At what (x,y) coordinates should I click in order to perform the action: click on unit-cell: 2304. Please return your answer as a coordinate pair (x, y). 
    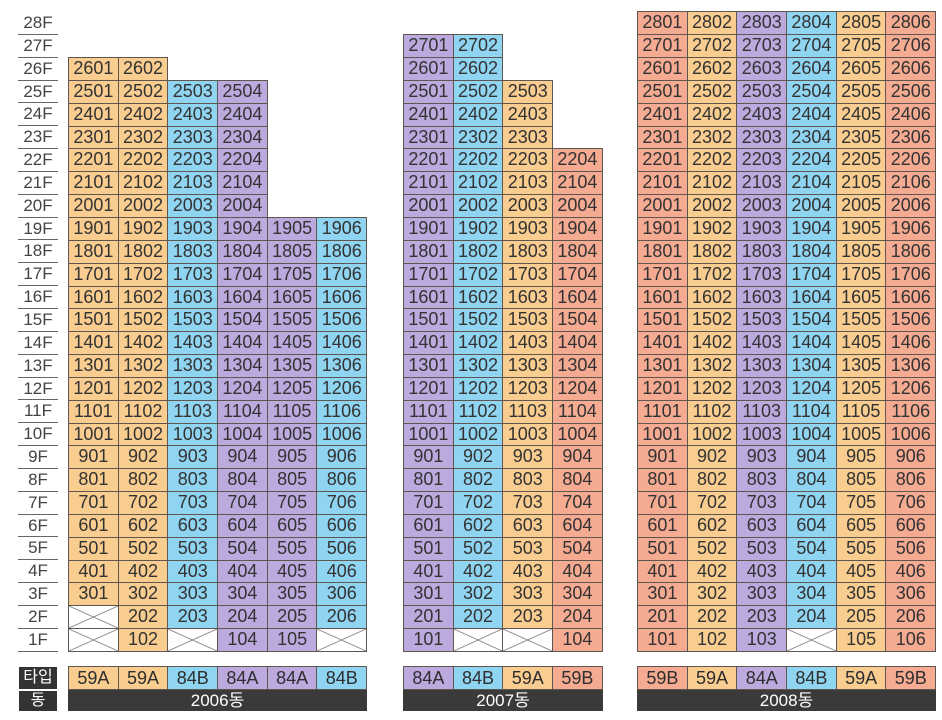
    Looking at the image, I should click on (811, 137).